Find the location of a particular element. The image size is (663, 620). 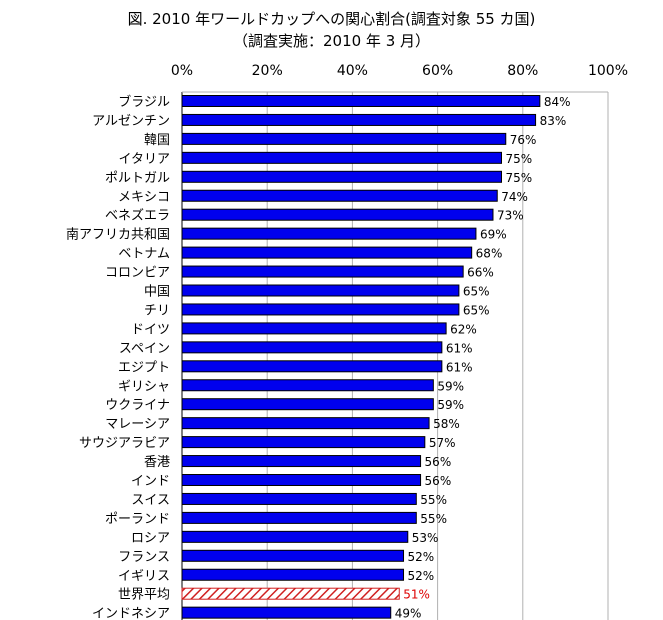

category-label: ブラジル is located at coordinates (144, 102).